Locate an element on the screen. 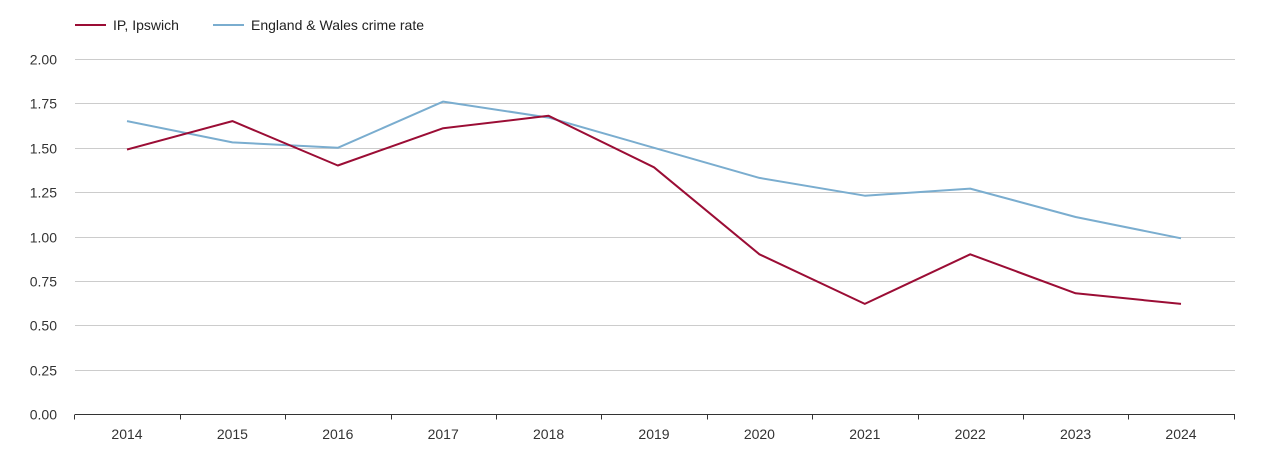  legend-label-ipswich: IP, Ipswich is located at coordinates (146, 25).